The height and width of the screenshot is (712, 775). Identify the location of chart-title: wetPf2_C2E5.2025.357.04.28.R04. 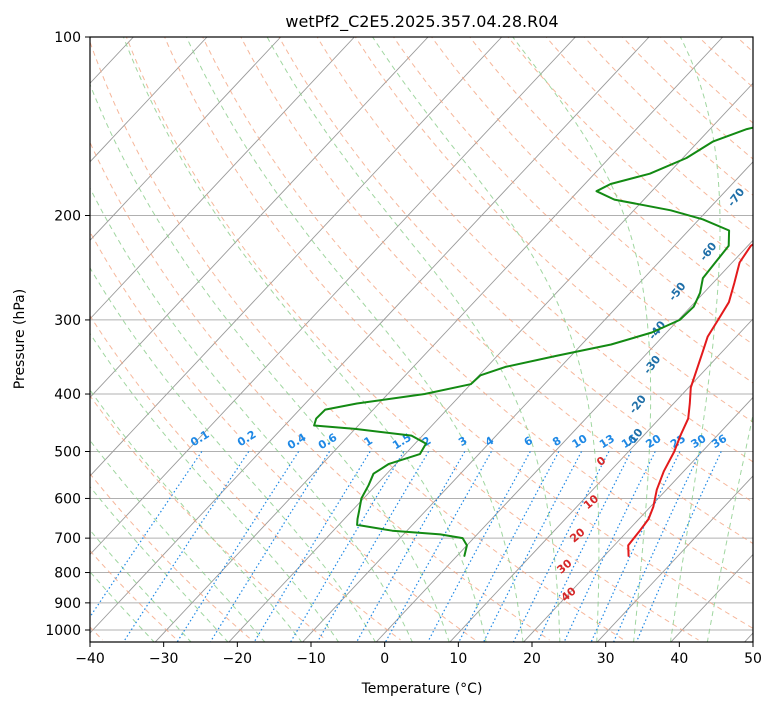
(421, 22).